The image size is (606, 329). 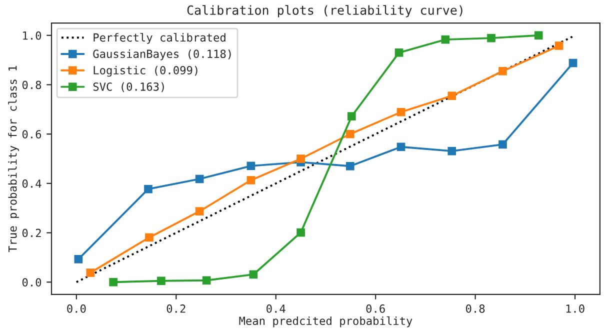 I want to click on y-tick-label: 0.8, so click(x=32, y=85).